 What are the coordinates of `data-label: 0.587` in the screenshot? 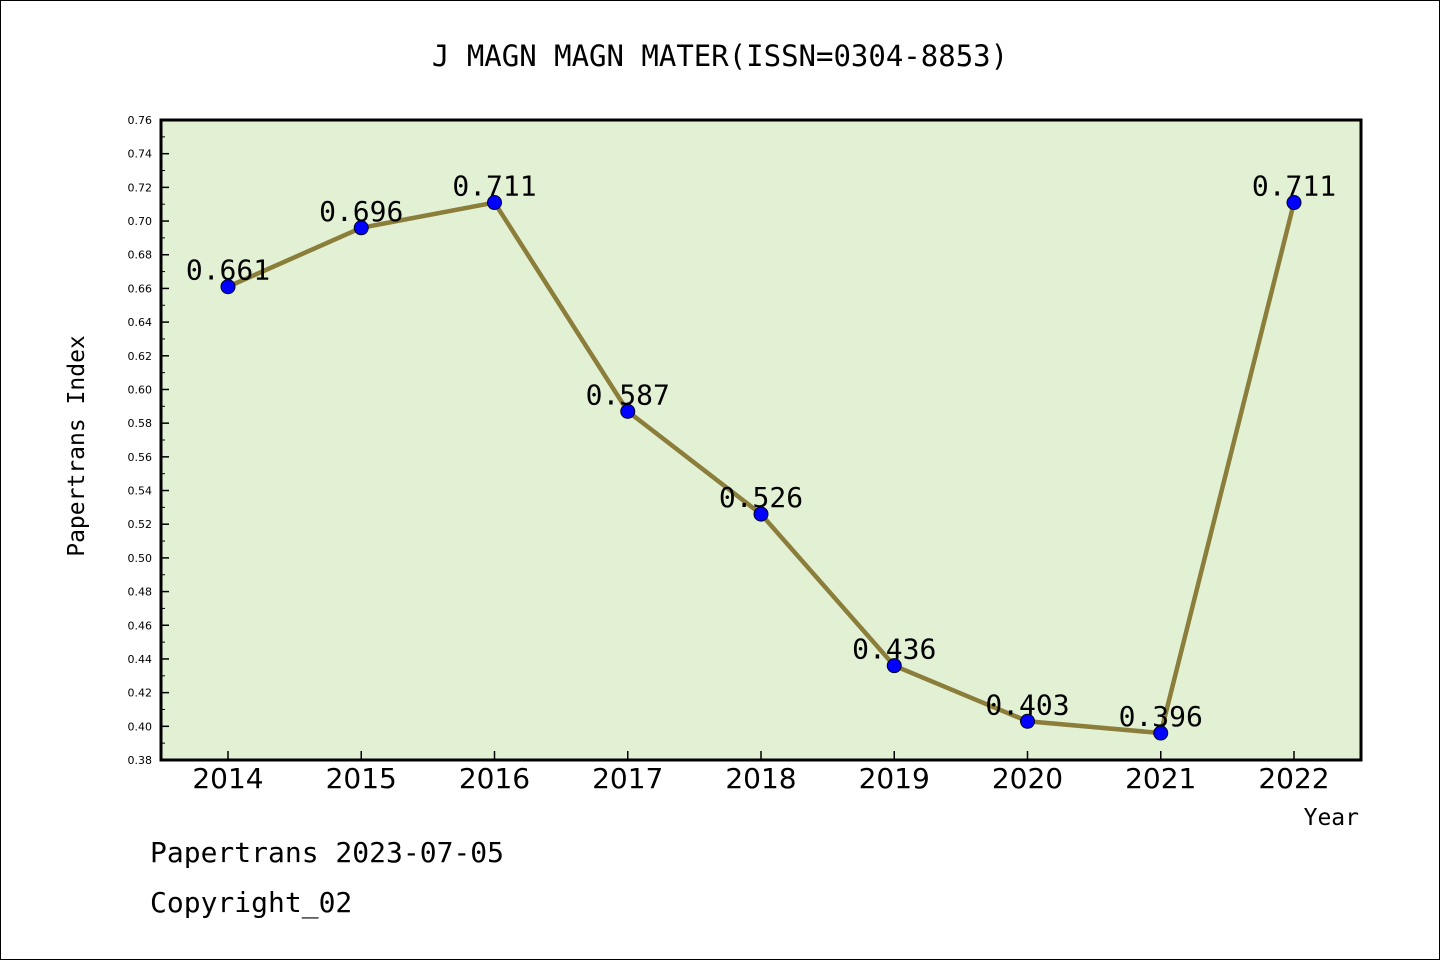 It's located at (628, 394).